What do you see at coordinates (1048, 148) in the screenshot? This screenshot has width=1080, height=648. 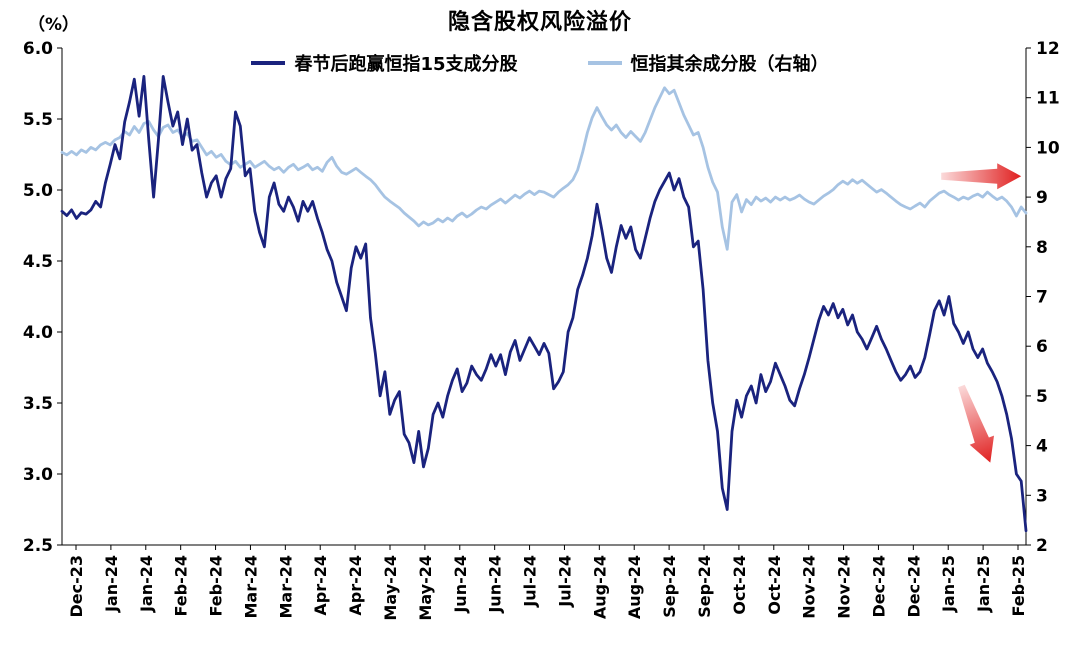 I see `right-axis-tick-label: 10` at bounding box center [1048, 148].